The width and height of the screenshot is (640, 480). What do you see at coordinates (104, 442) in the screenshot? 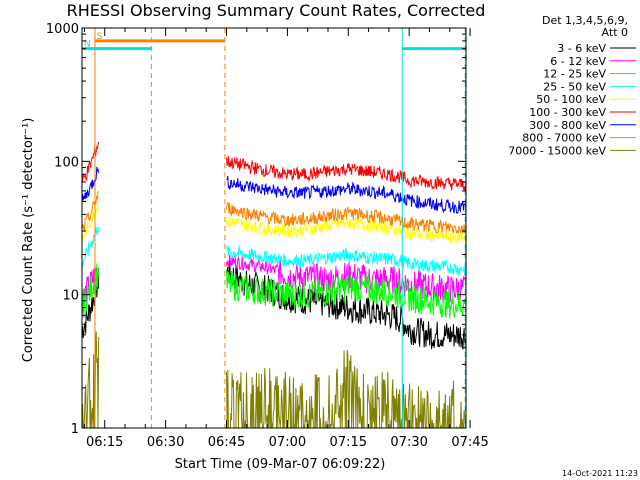
I see `x-tick-label-0: 06:15` at bounding box center [104, 442].